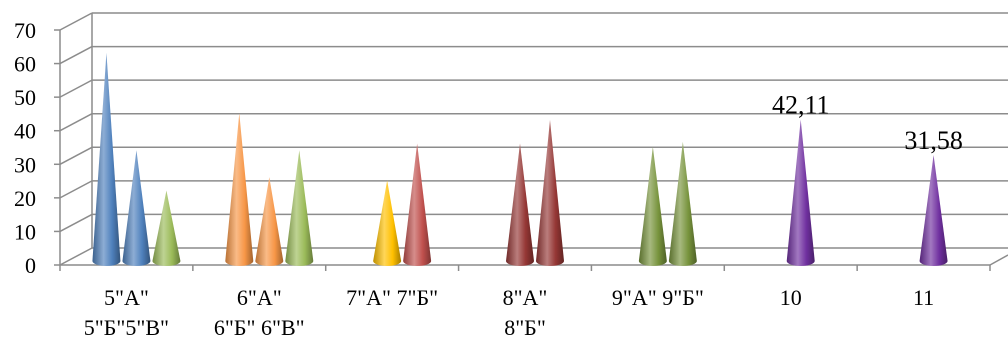  I want to click on y-tick-label: 0, so click(30, 265).